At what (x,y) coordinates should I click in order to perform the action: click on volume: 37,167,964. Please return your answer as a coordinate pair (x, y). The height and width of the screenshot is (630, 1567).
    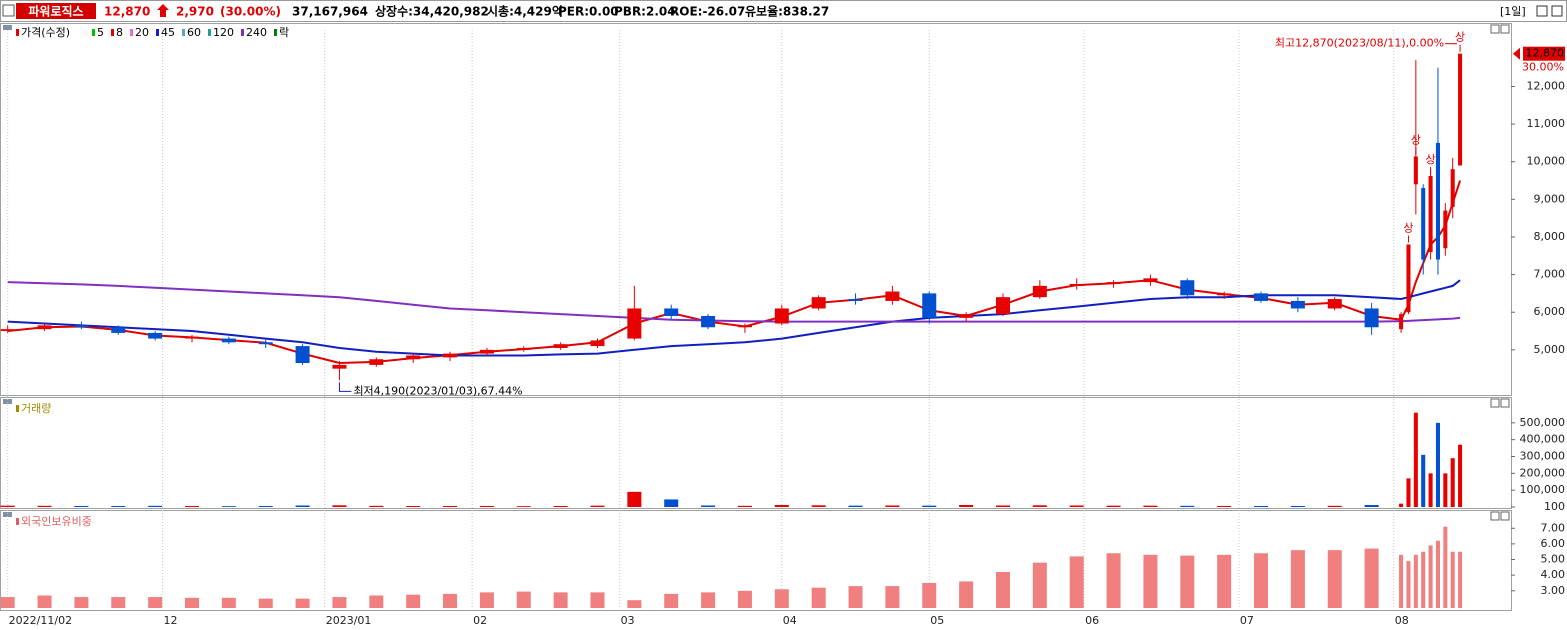
    Looking at the image, I should click on (330, 12).